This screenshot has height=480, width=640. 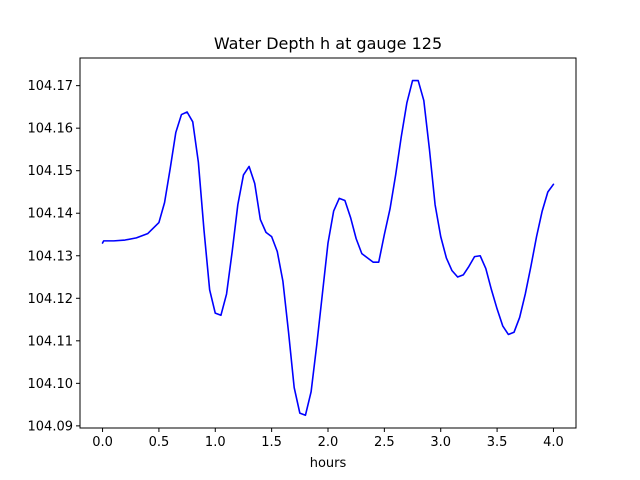 I want to click on y-tick-label: 104.11, so click(x=51, y=341).